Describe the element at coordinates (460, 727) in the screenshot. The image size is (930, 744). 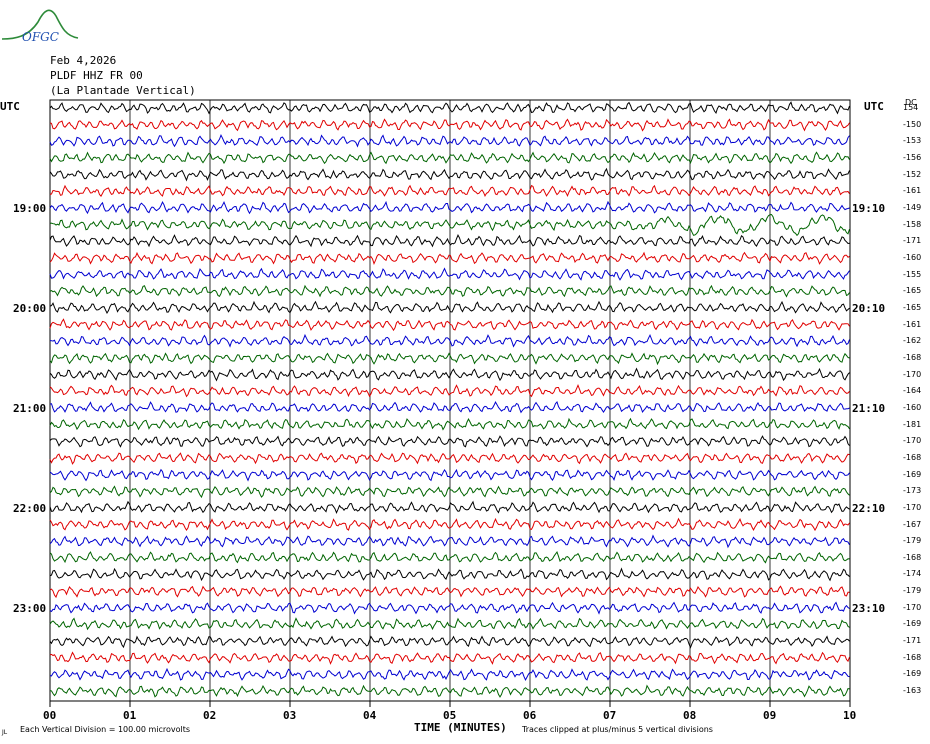
I see `x-axis-title: TIME (MINUTES)` at that location.